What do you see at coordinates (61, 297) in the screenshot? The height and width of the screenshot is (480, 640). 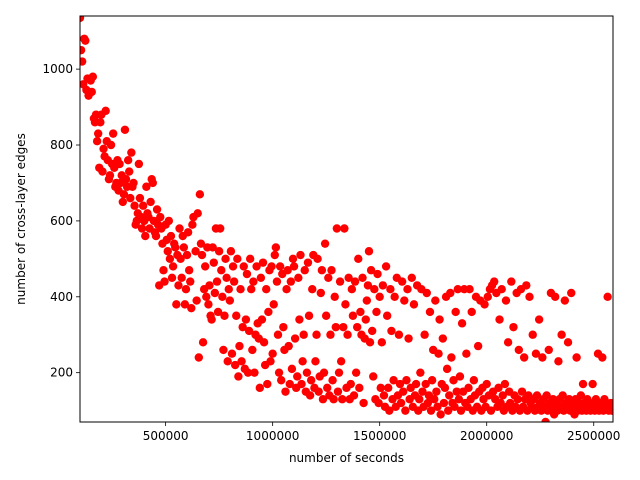 I see `y-tick-label: 400` at bounding box center [61, 297].